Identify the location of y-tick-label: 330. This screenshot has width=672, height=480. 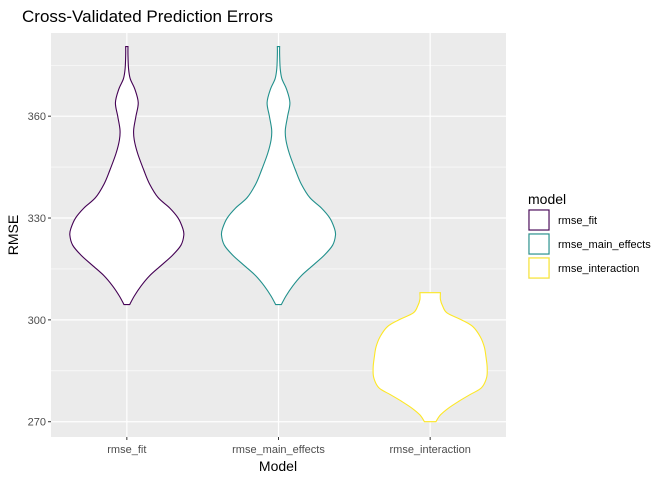
(37, 219).